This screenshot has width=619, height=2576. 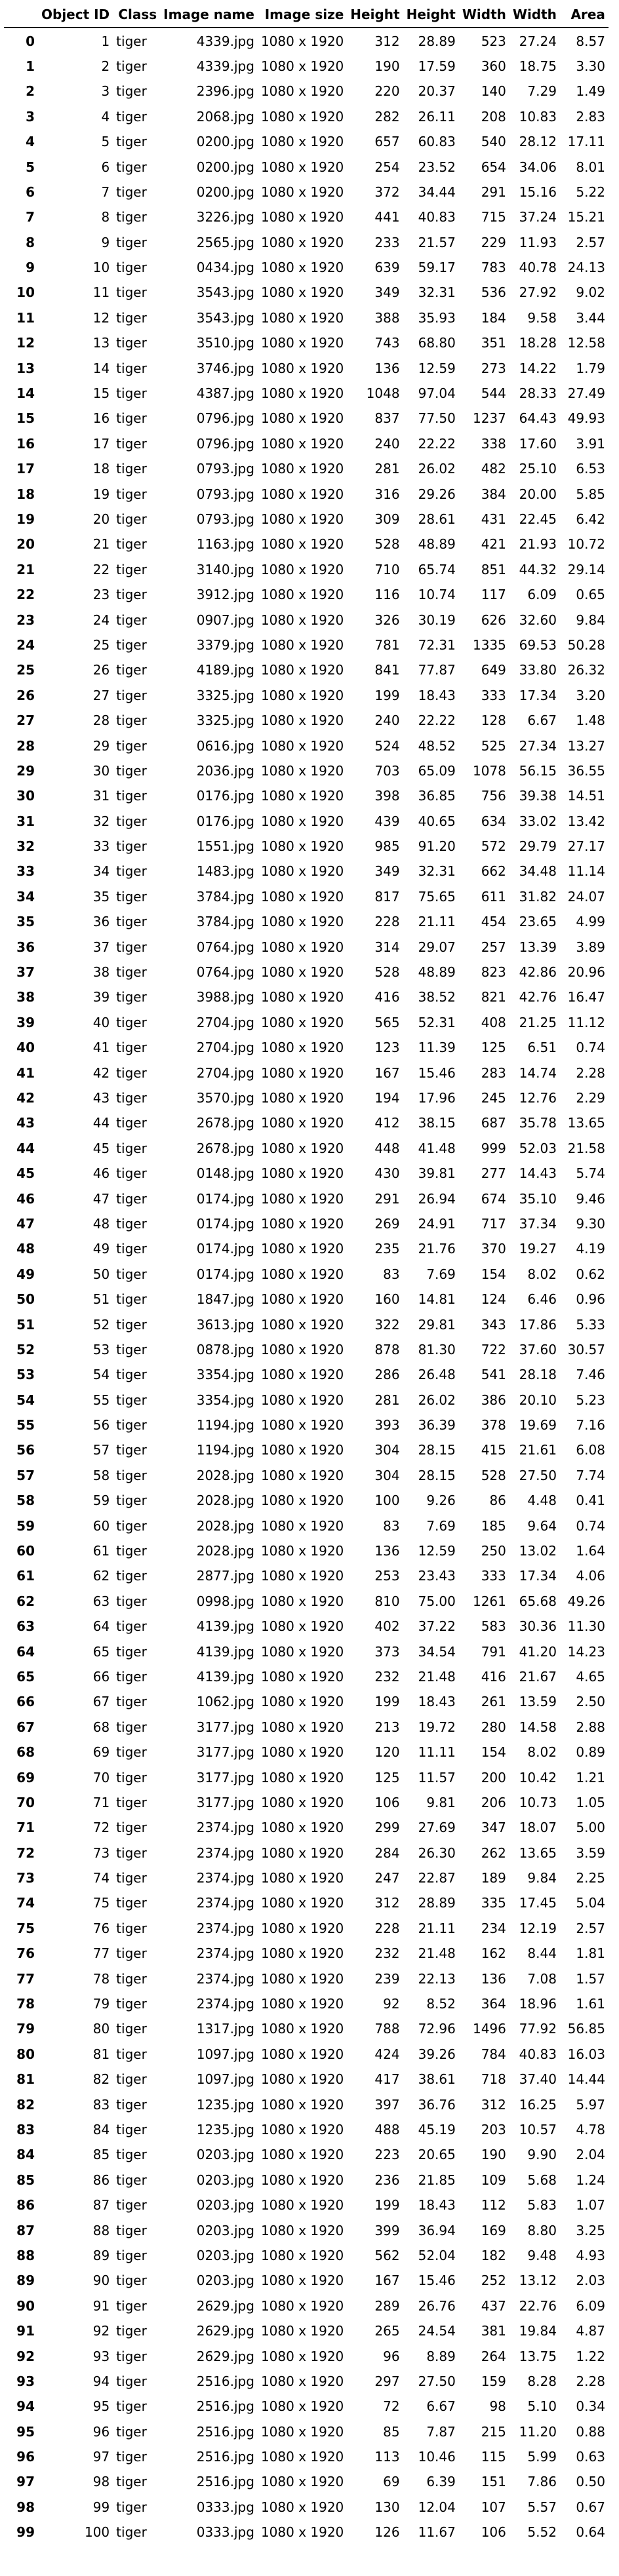 I want to click on image-name-cell: 0174.jpg, so click(x=225, y=1274).